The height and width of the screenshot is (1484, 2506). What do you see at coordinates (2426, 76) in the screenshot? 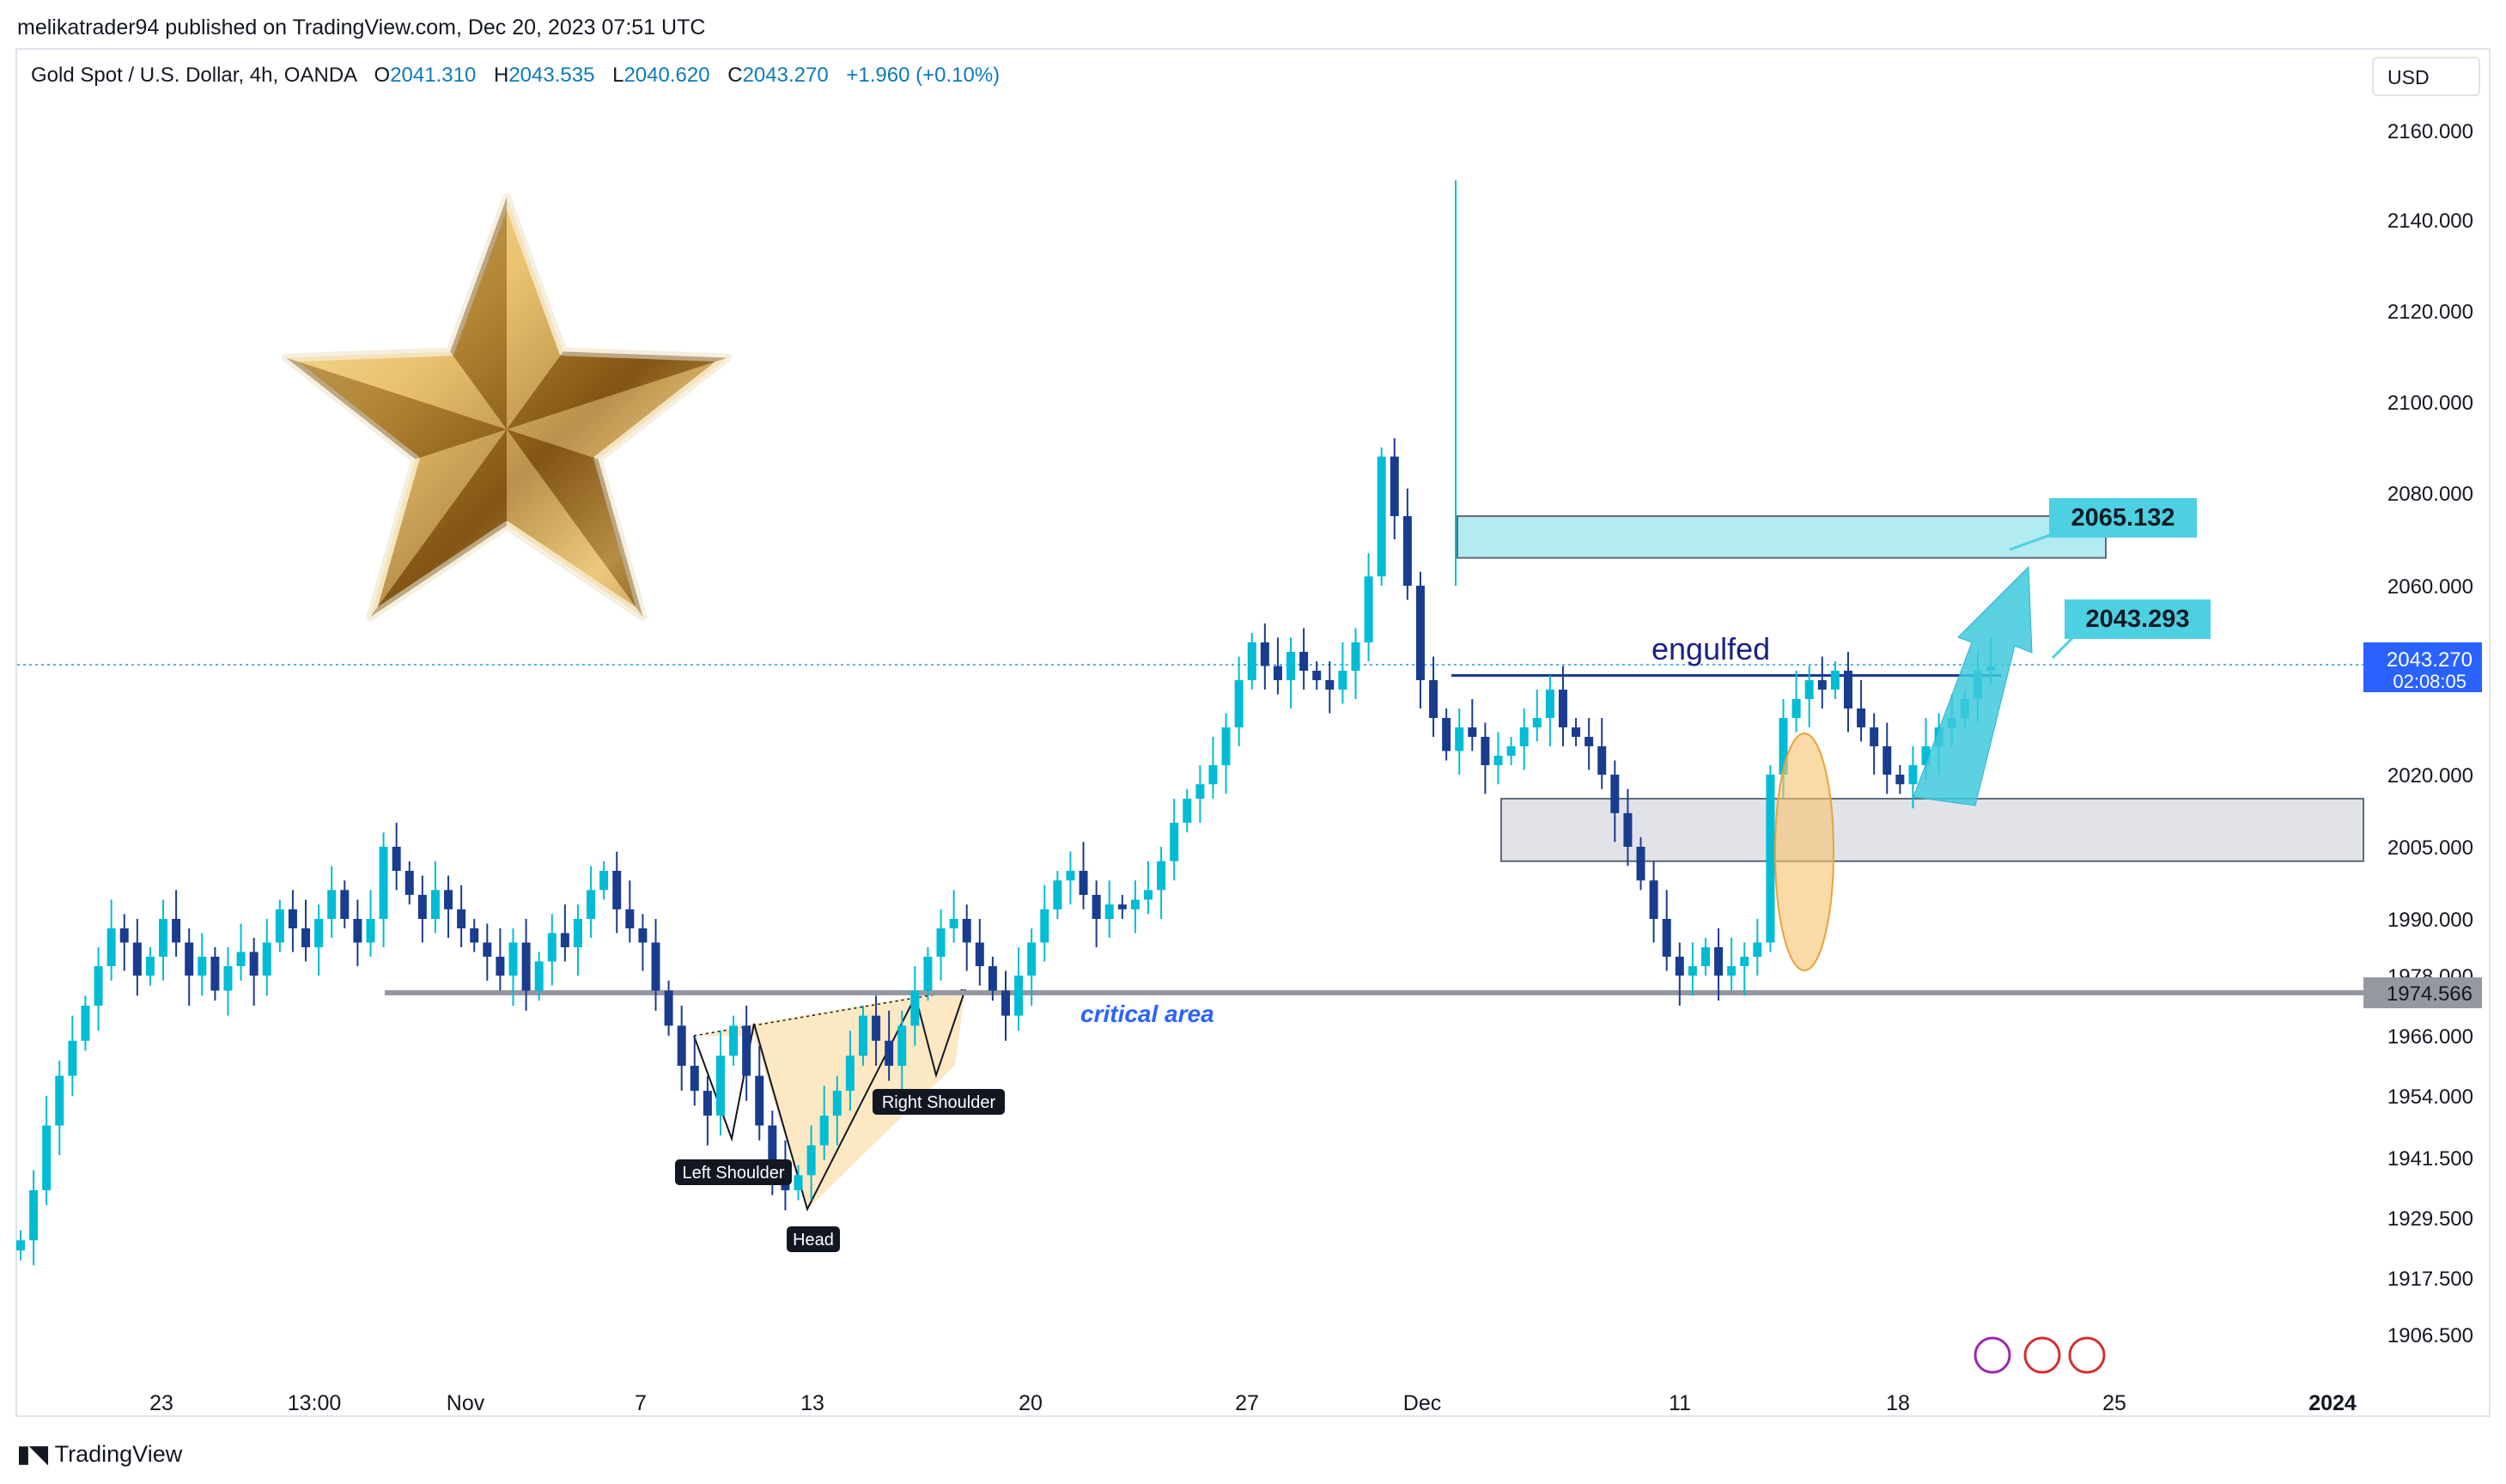
I see `currency-button: USD` at bounding box center [2426, 76].